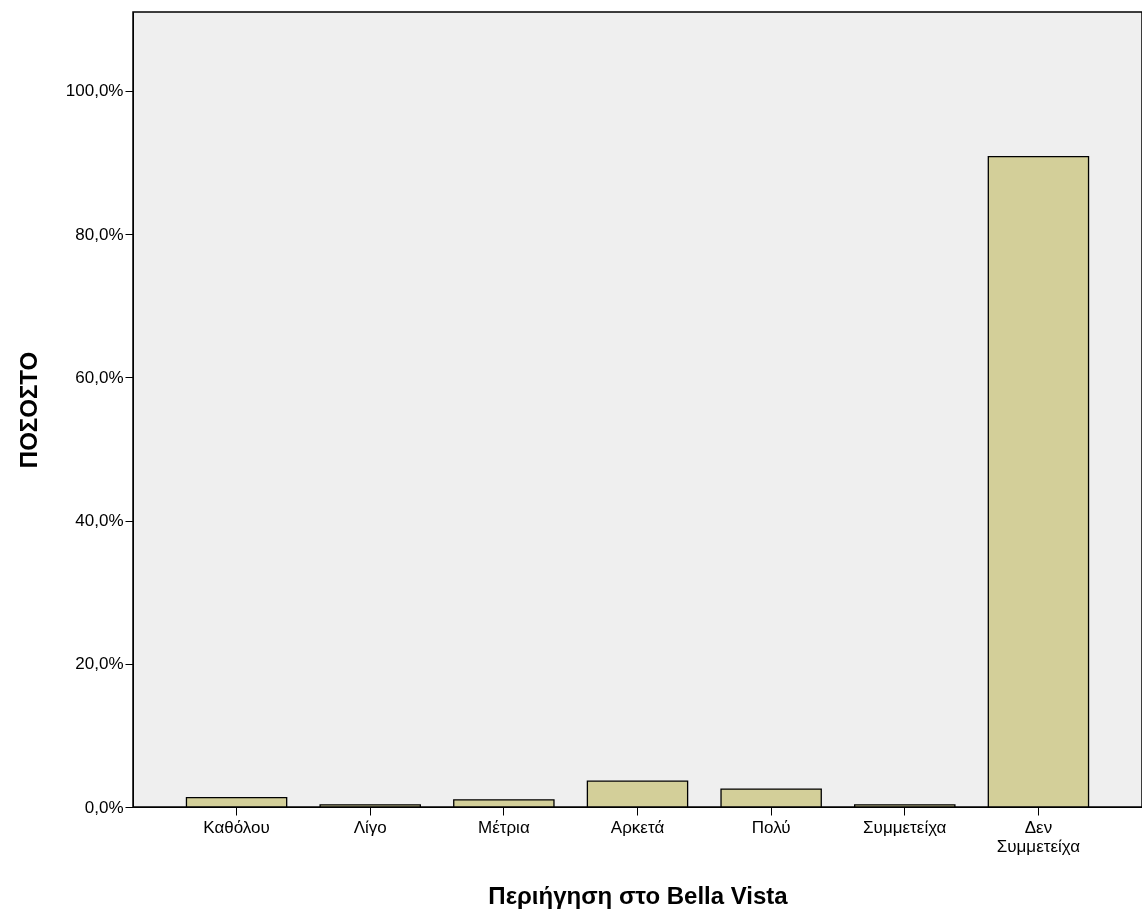 This screenshot has height=918, width=1142. Describe the element at coordinates (637, 827) in the screenshot. I see `x-tick-label: Αρκετά` at that location.